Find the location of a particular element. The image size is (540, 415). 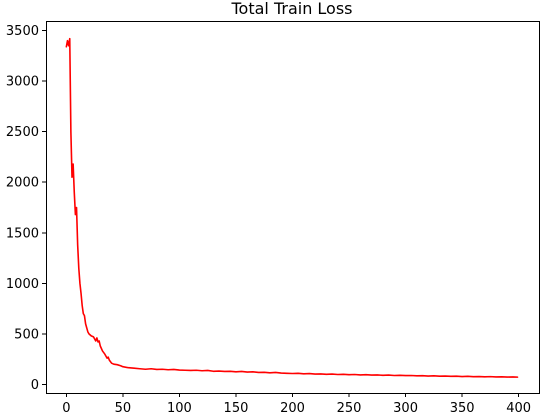

y-tick-label: 2000 is located at coordinates (22, 183).